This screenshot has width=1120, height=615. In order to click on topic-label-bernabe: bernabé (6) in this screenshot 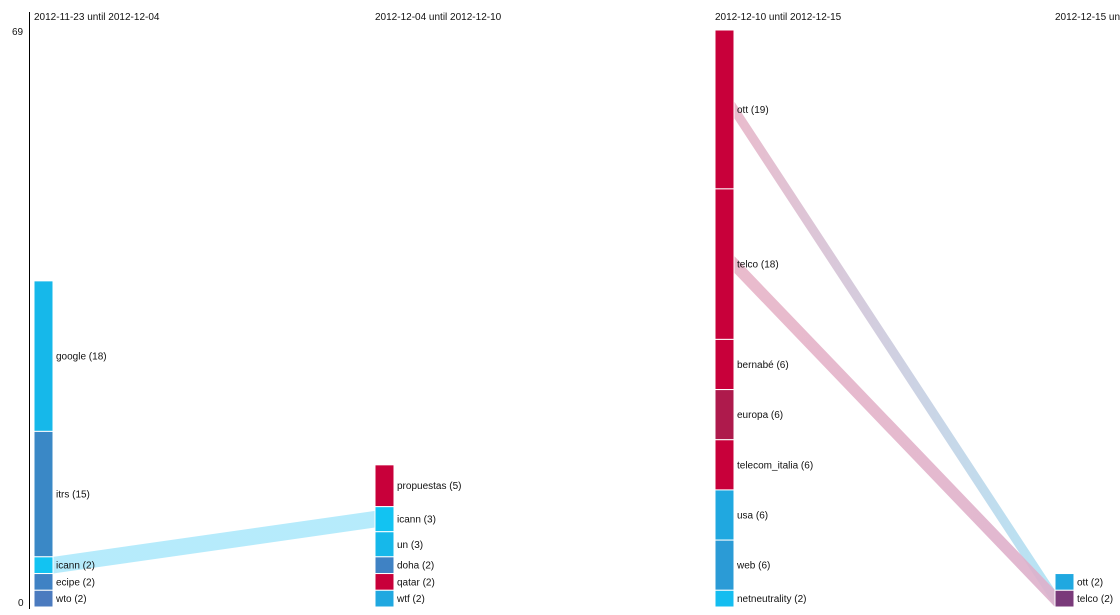, I will do `click(763, 365)`.